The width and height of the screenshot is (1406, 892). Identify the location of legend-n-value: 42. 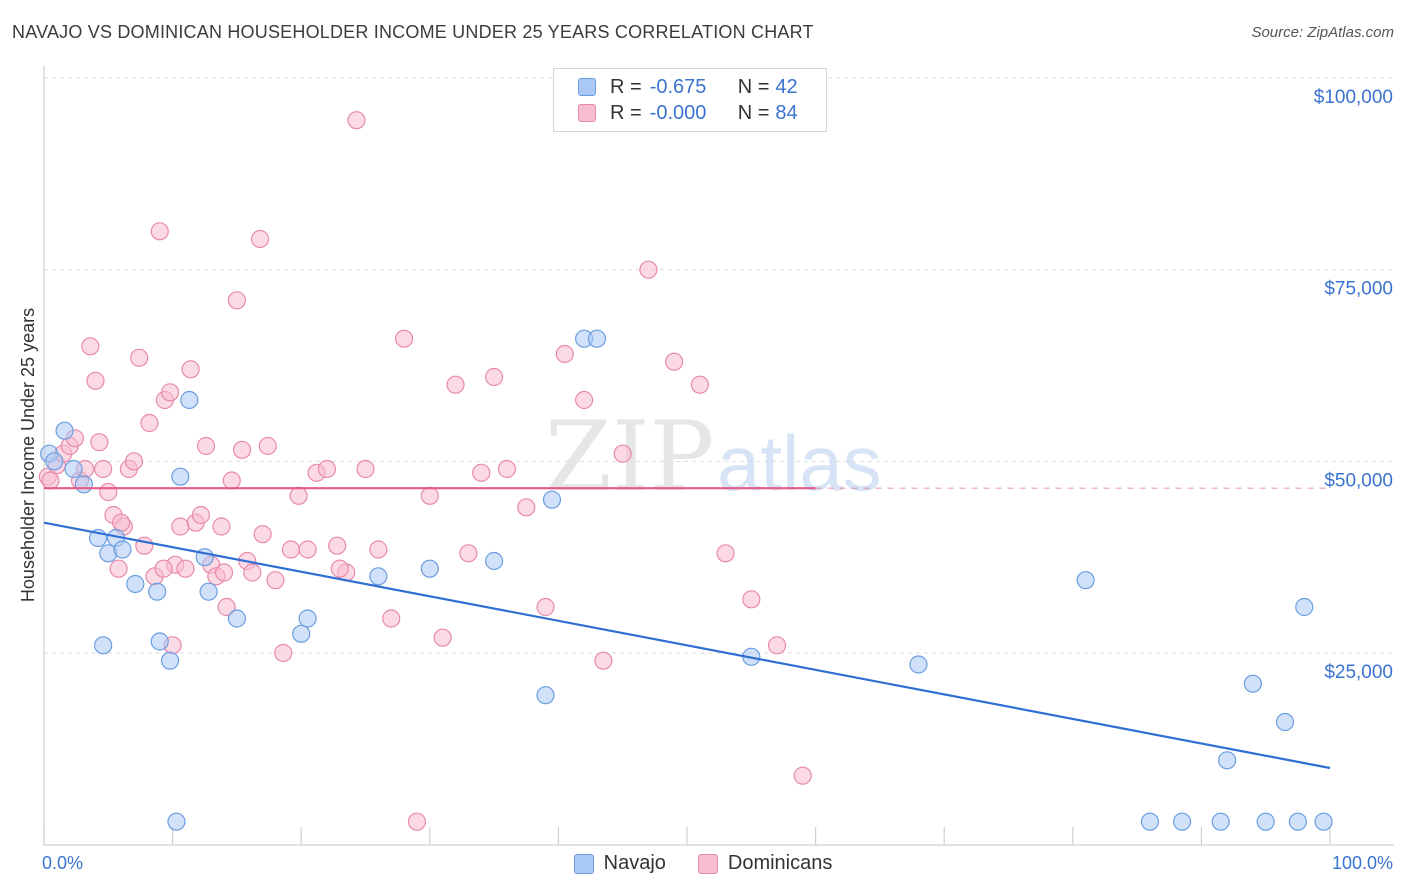
(786, 86).